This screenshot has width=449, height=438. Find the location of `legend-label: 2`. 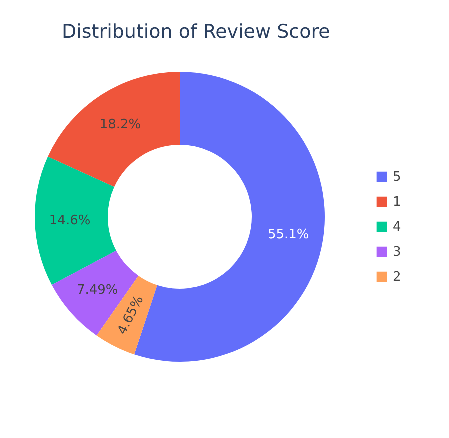

legend-label: 2 is located at coordinates (397, 277).